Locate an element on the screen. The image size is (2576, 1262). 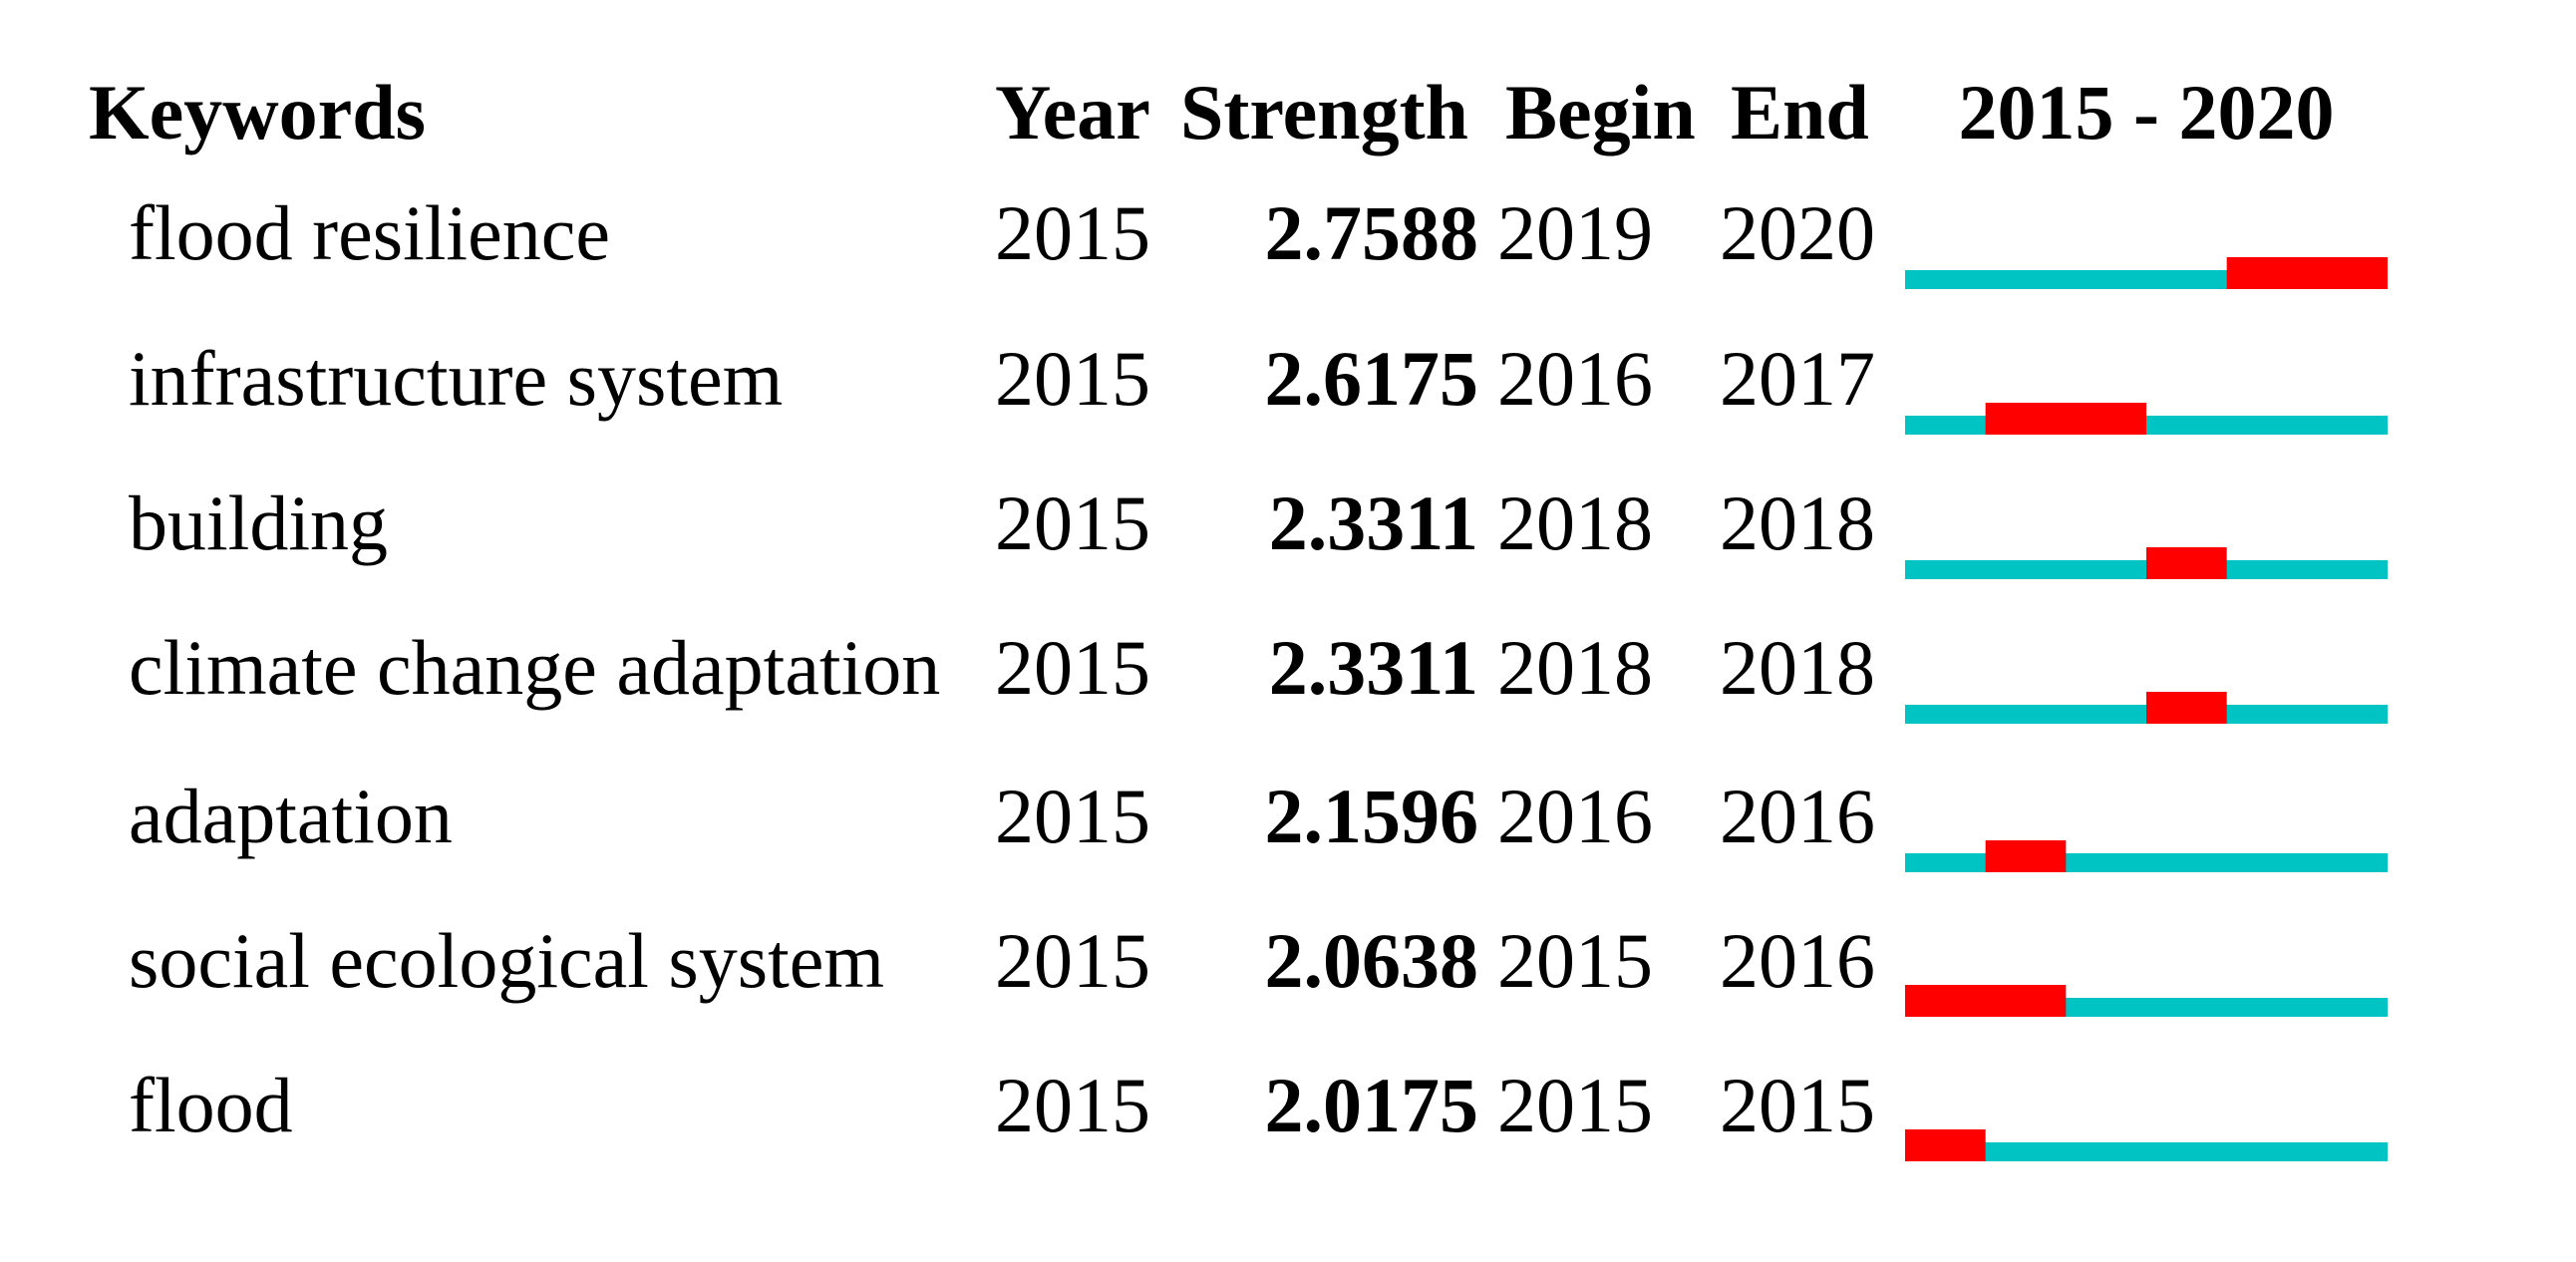
end: 2017 is located at coordinates (1797, 378).